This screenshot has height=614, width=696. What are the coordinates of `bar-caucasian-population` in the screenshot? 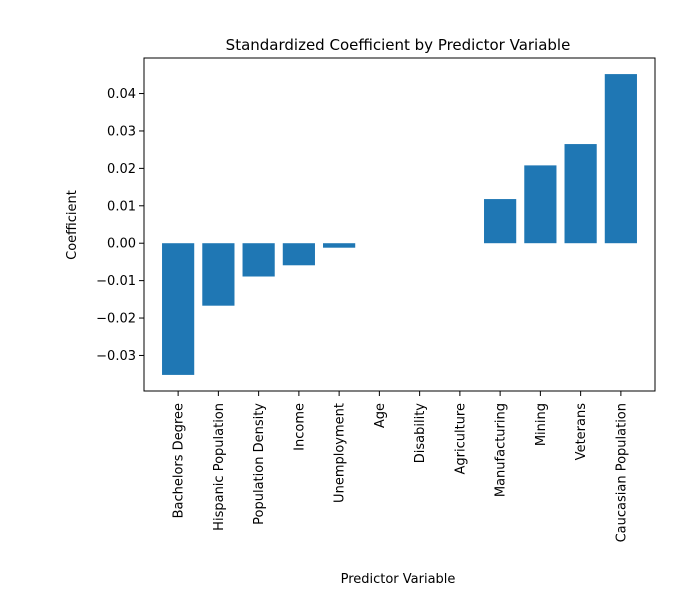 It's located at (620, 159).